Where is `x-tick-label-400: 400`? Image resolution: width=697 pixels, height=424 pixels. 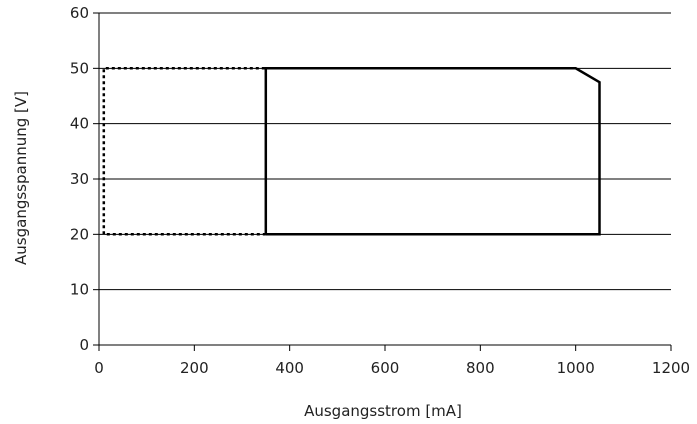
x-tick-label-400: 400 is located at coordinates (289, 368).